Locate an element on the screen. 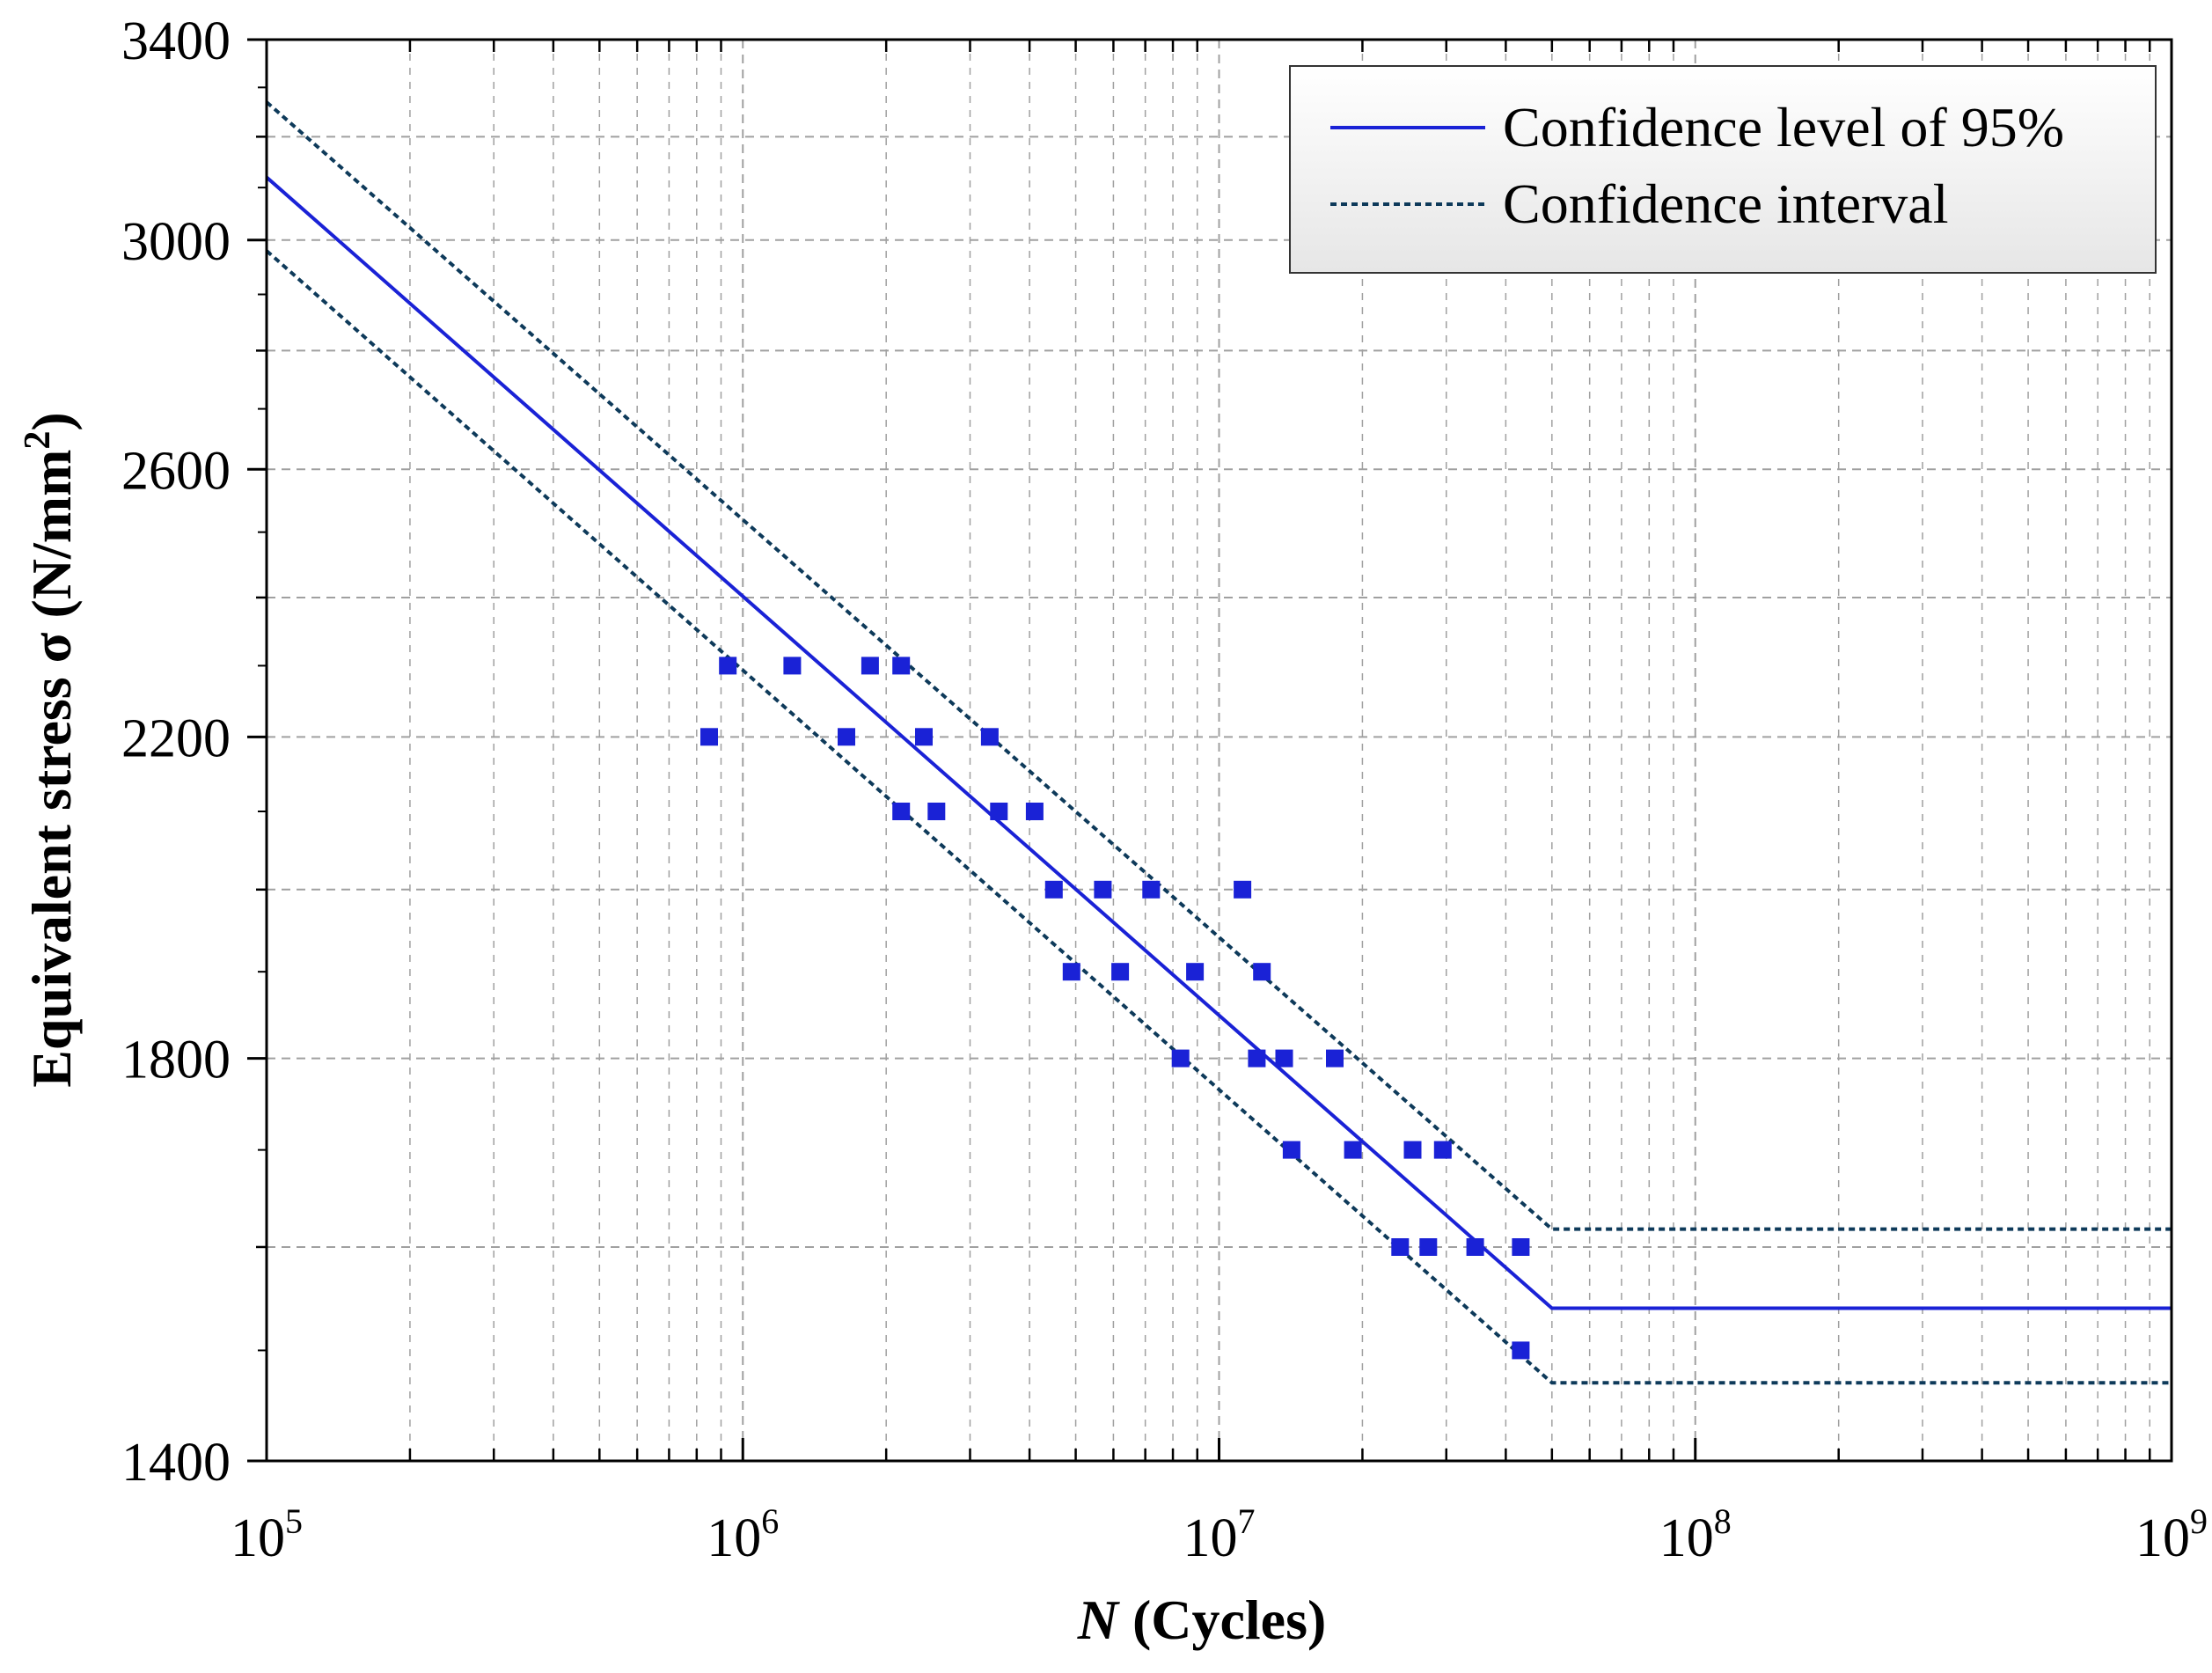  x-tick-label: 10⁹ is located at coordinates (2171, 1534).